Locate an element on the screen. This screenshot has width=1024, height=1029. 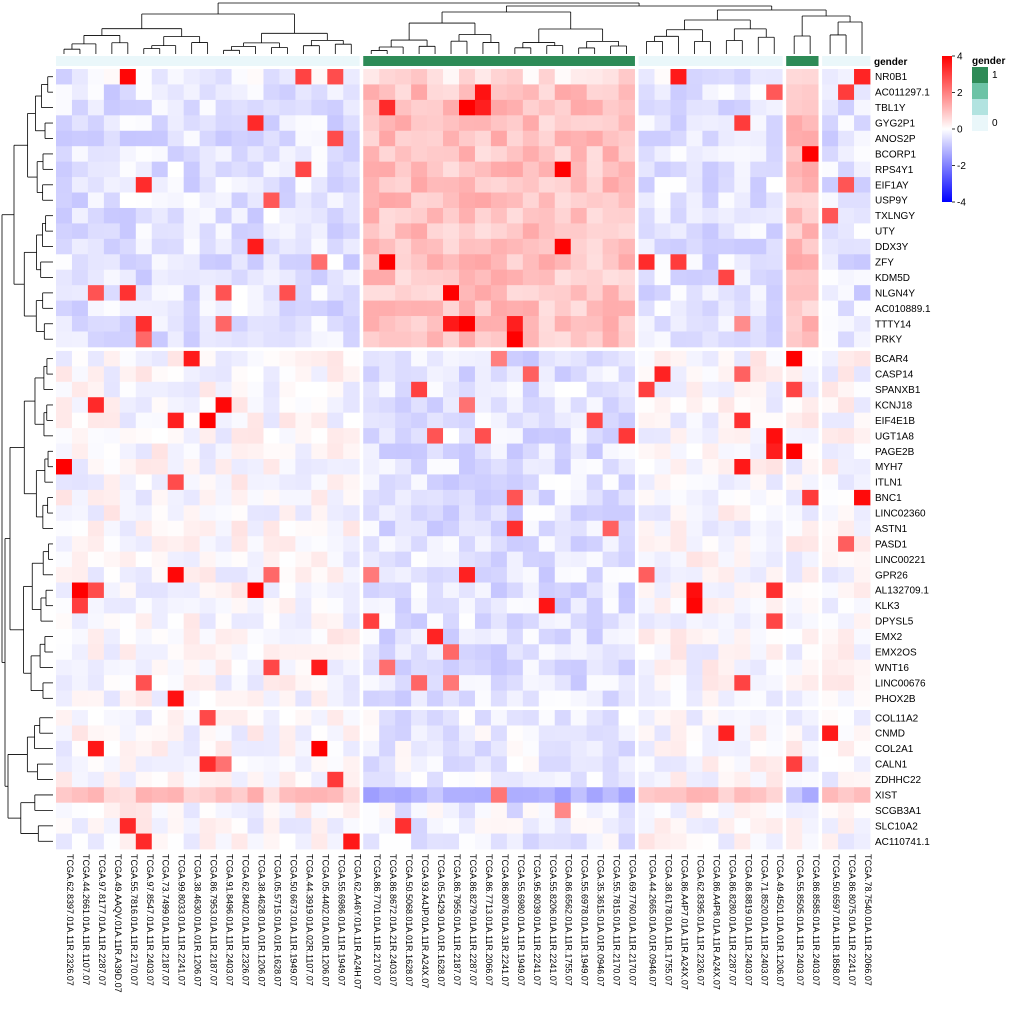
row-label: KLK3 is located at coordinates (887, 606).